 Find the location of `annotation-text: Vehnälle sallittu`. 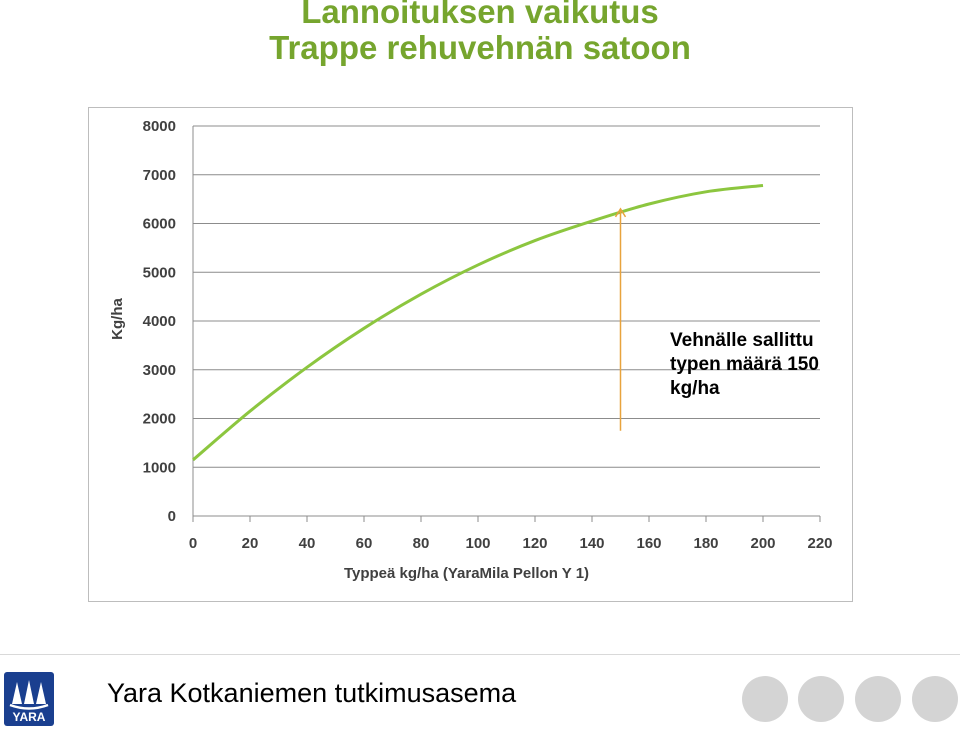

annotation-text: Vehnälle sallittu is located at coordinates (742, 340).